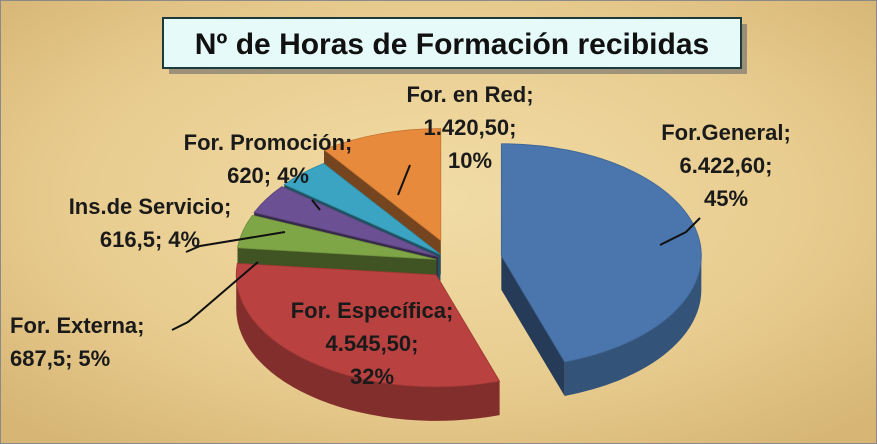  Describe the element at coordinates (268, 159) in the screenshot. I see `data-label: For. Promoción; 620; 4%` at that location.